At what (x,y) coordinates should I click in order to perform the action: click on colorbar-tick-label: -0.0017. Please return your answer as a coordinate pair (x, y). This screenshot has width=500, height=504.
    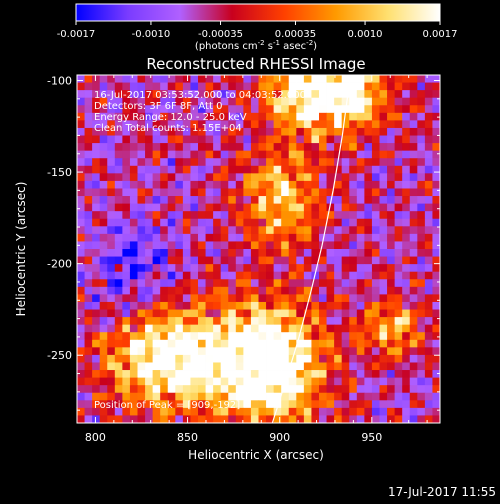
    Looking at the image, I should click on (76, 34).